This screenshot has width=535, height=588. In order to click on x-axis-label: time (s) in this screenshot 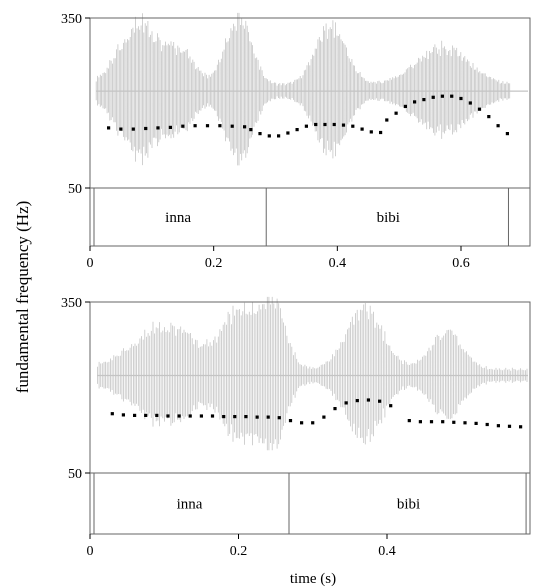, I will do `click(313, 579)`.